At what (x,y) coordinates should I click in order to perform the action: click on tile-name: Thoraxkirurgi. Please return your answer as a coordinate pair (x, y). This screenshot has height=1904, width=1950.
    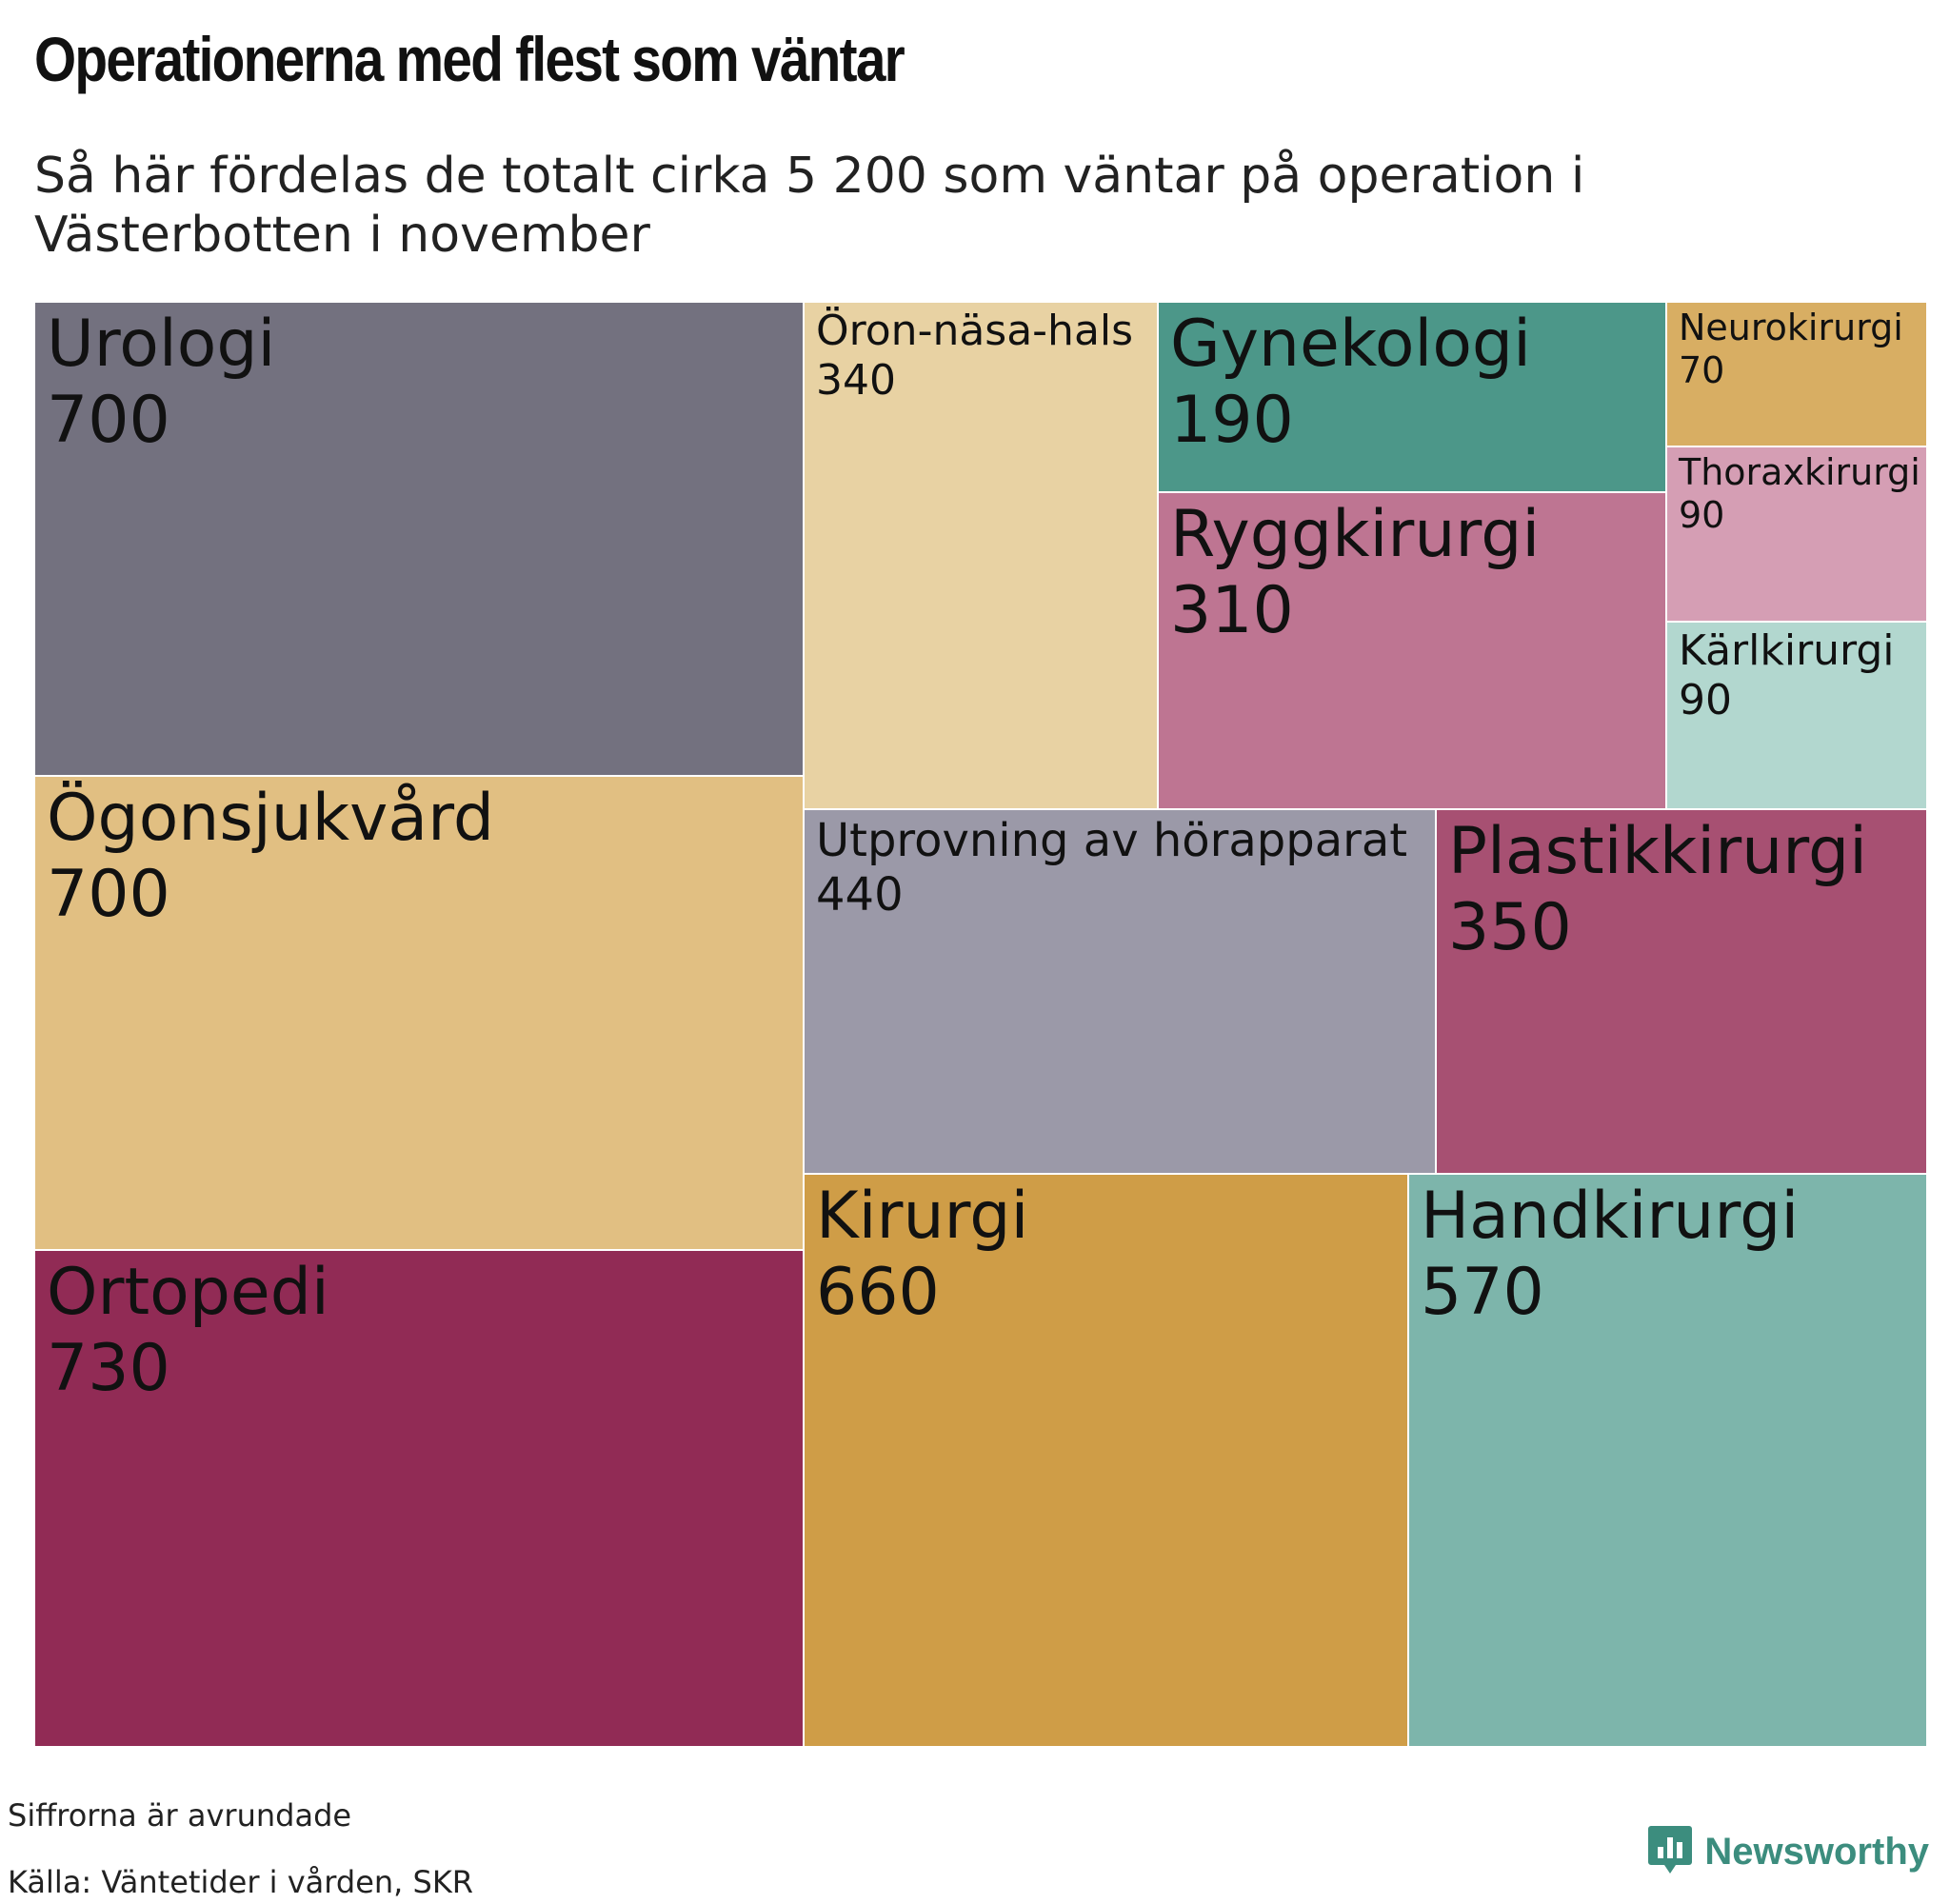
    Looking at the image, I should click on (1799, 472).